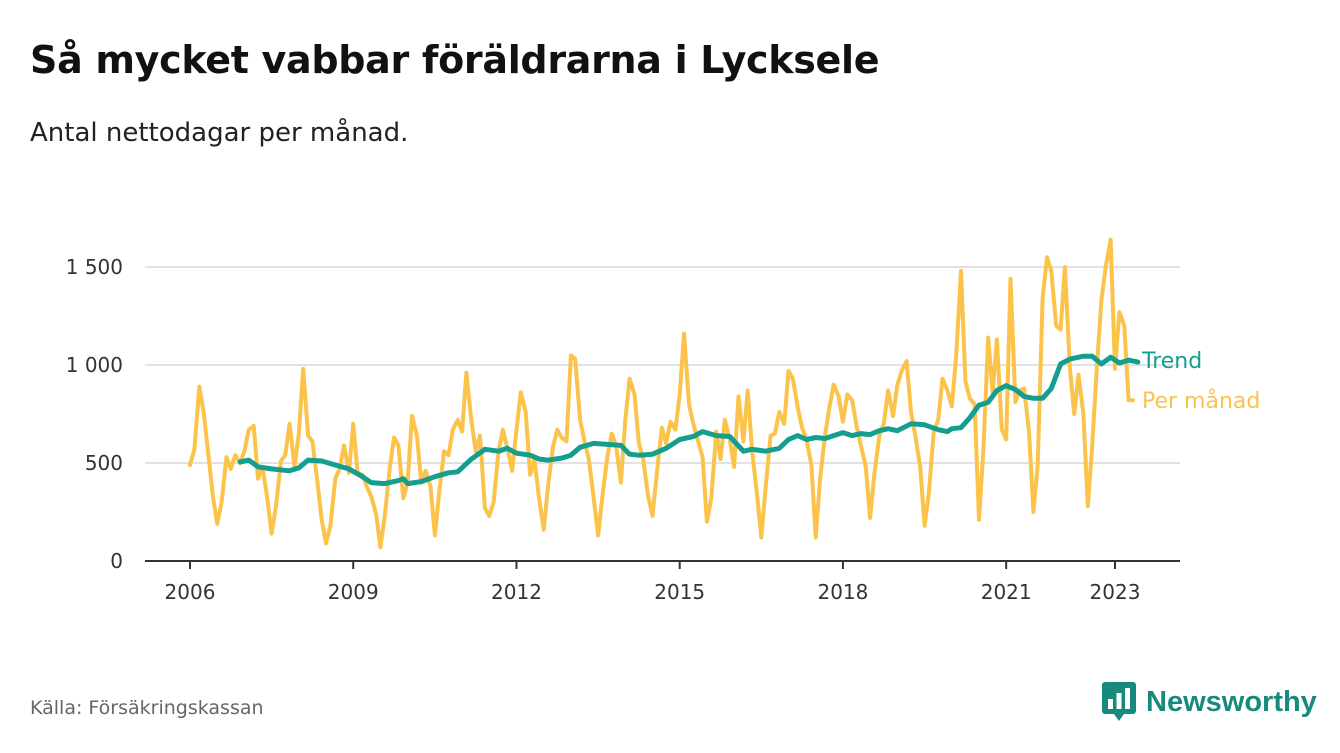 Image resolution: width=1340 pixels, height=753 pixels. Describe the element at coordinates (1006, 592) in the screenshot. I see `x-tick-label: 2021` at that location.